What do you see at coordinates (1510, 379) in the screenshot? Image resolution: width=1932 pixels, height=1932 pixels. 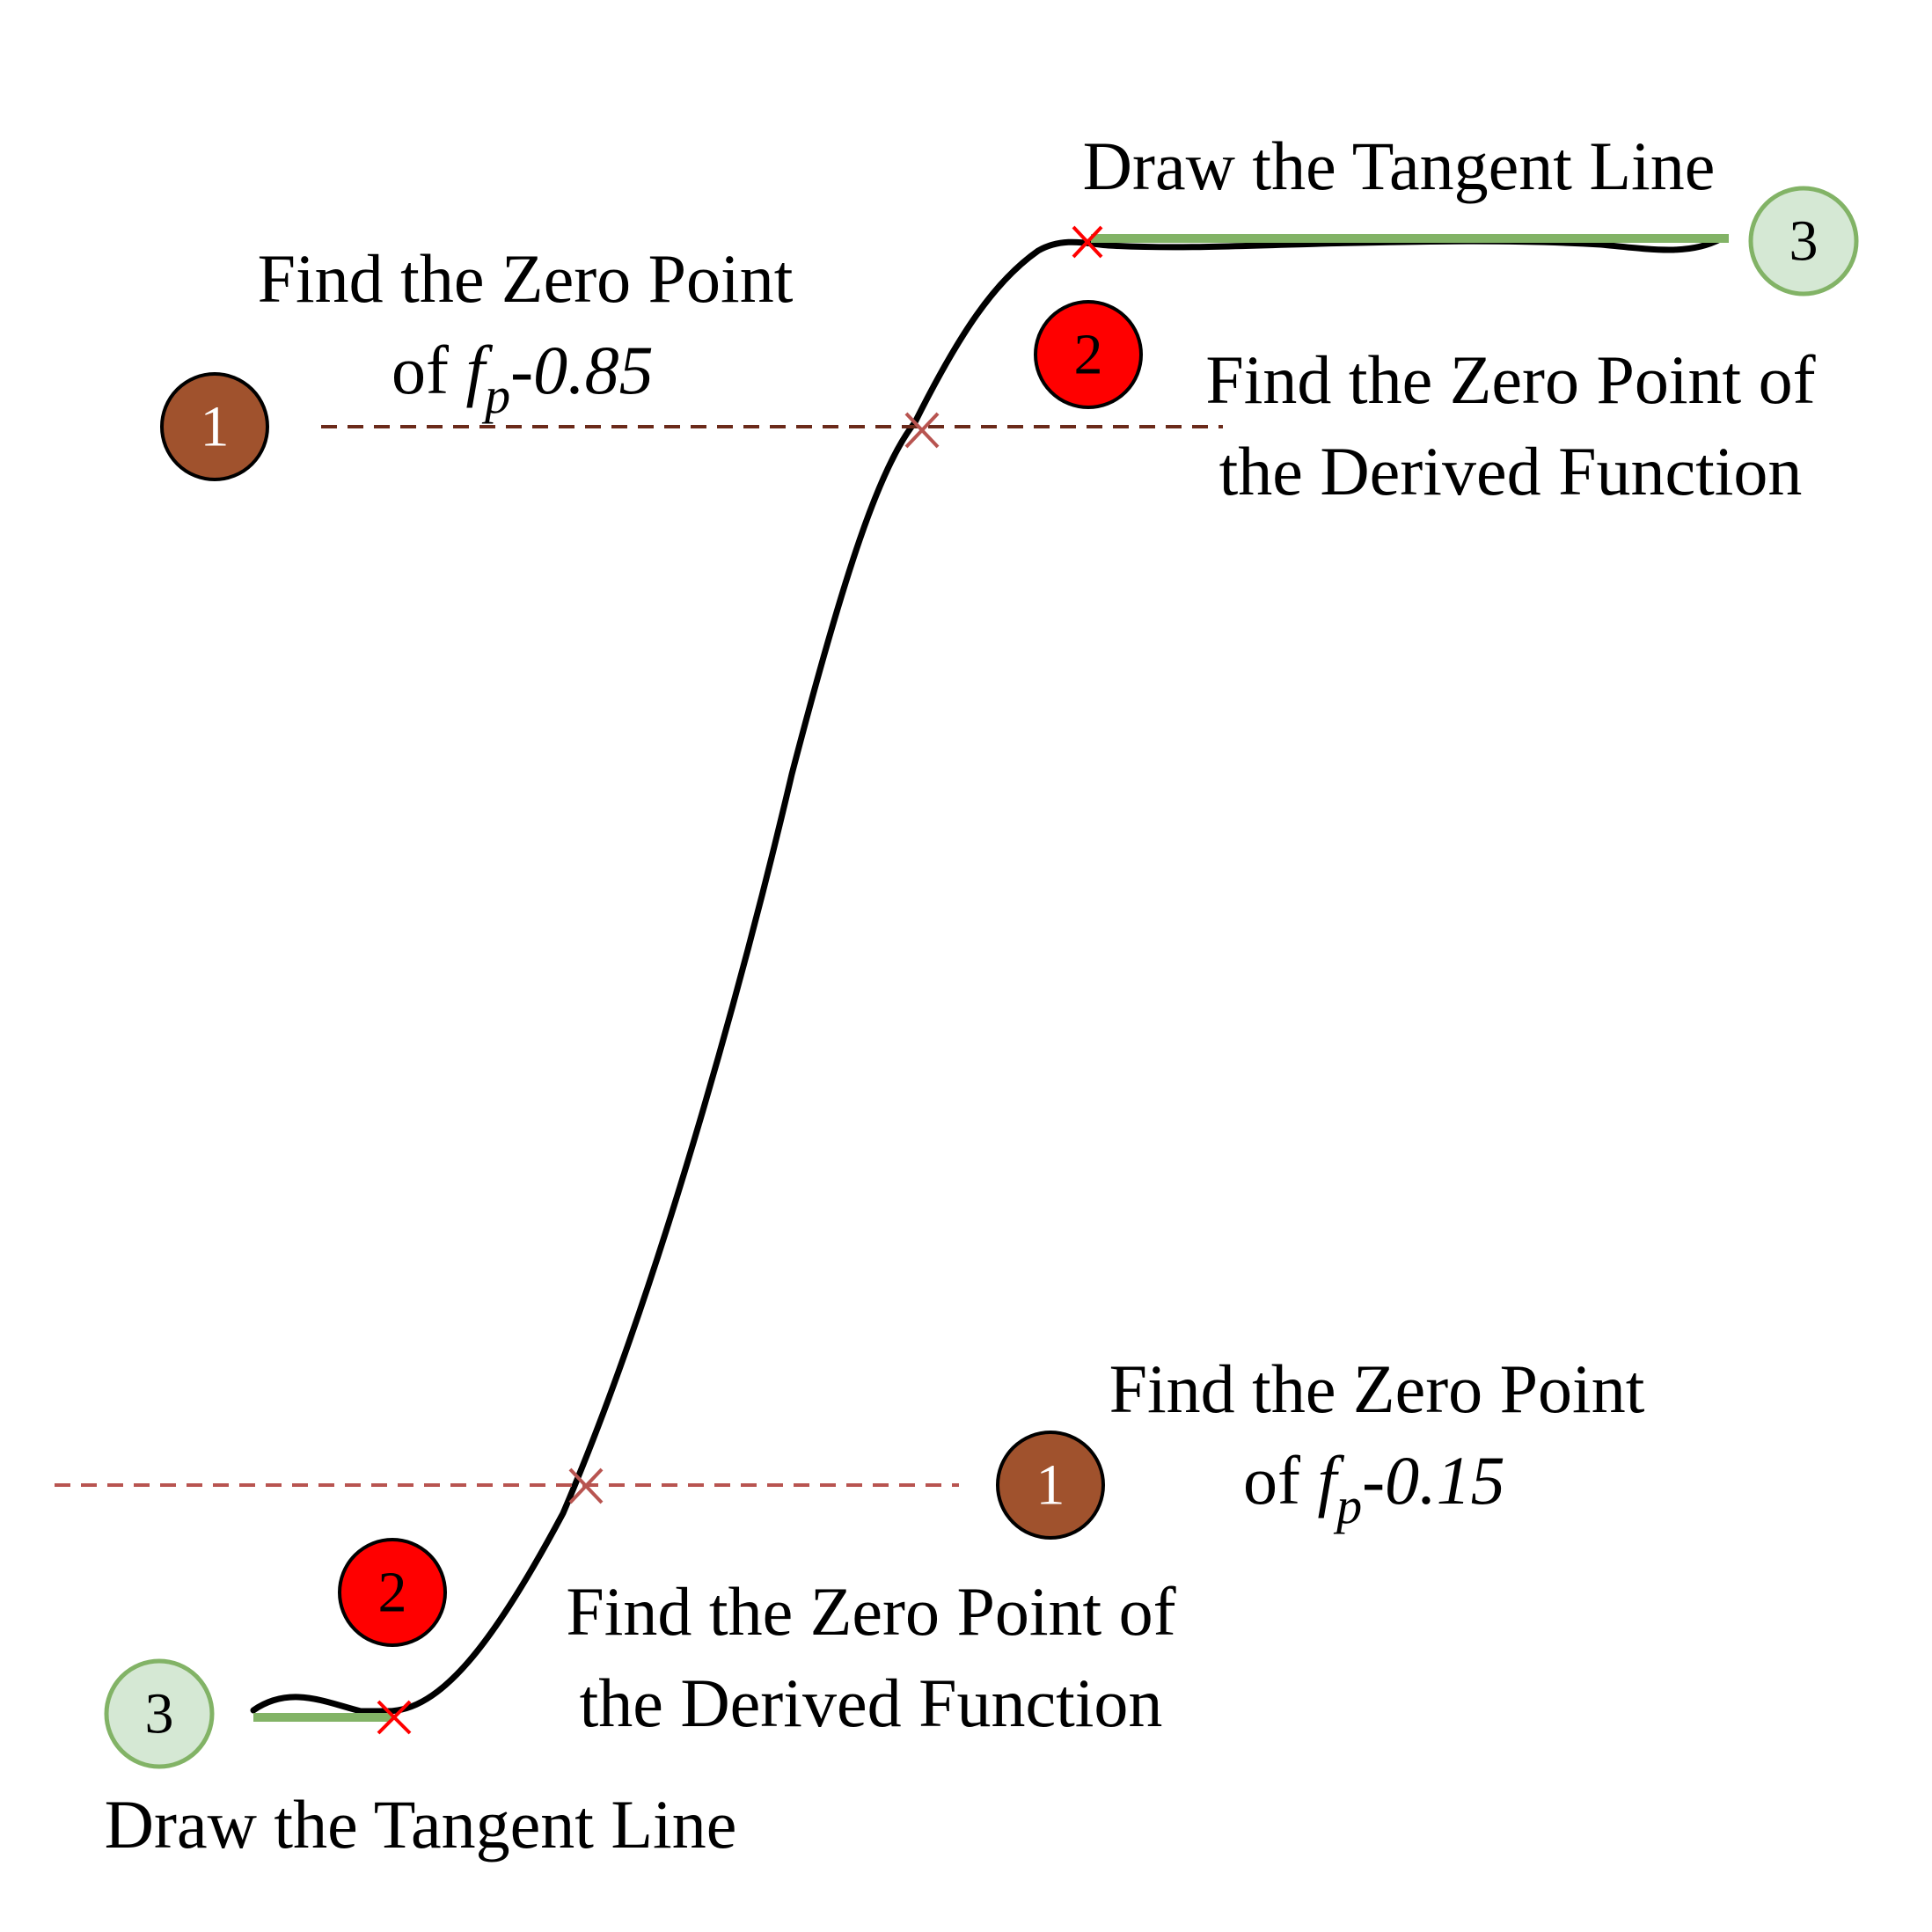 I see `label-derived-top-line1: Find the Zero Point of` at bounding box center [1510, 379].